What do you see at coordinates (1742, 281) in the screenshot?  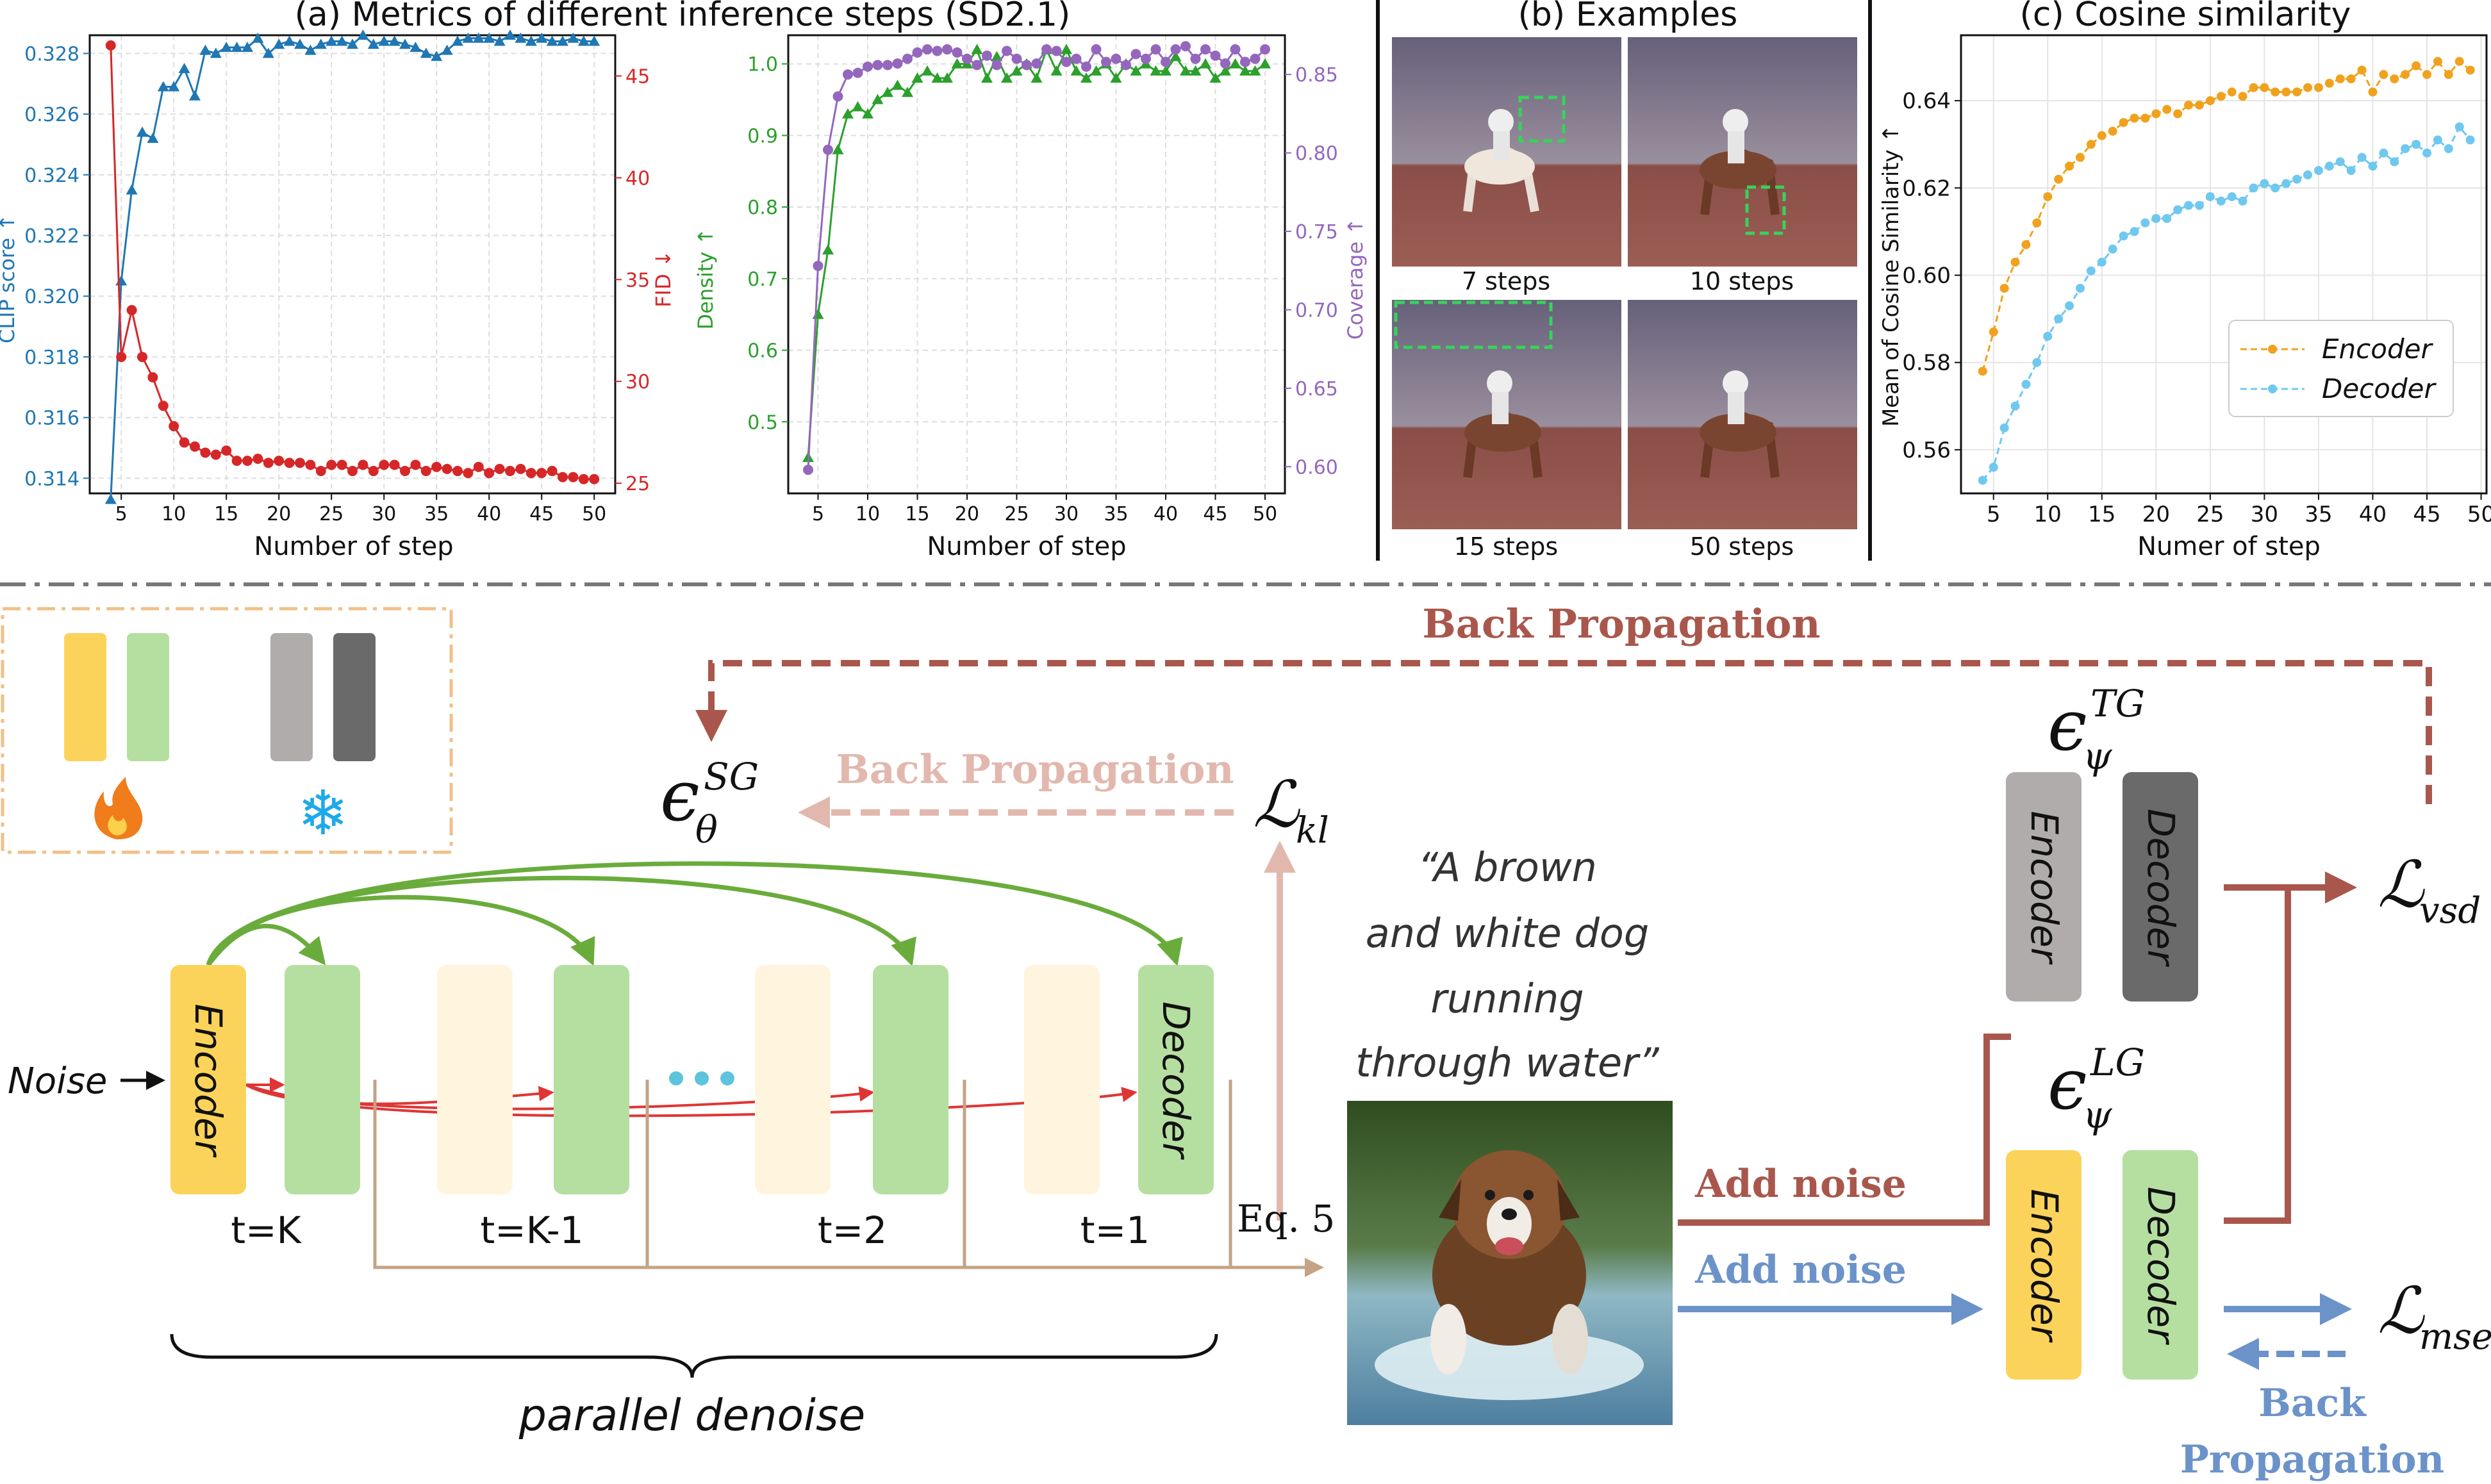 I see `caption-10-steps: 10 steps` at bounding box center [1742, 281].